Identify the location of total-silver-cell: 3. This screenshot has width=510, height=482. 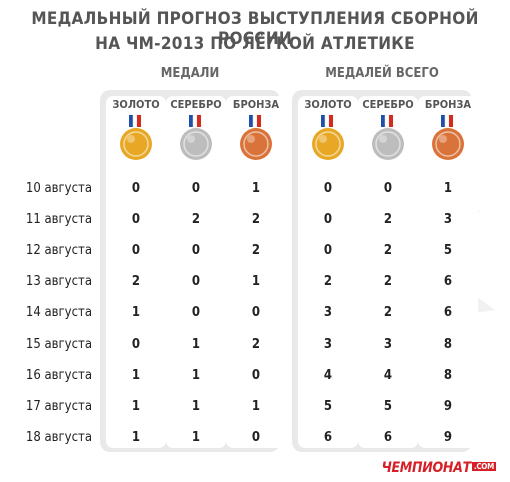
(388, 344).